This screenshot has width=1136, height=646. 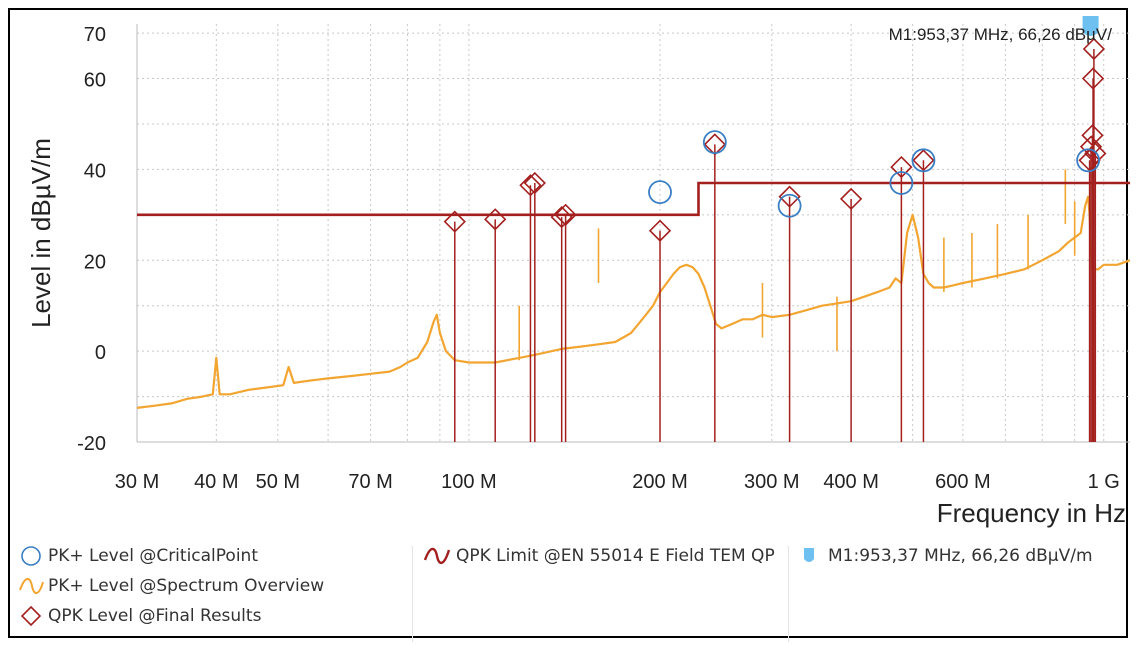 I want to click on marker-icon, so click(x=809, y=555).